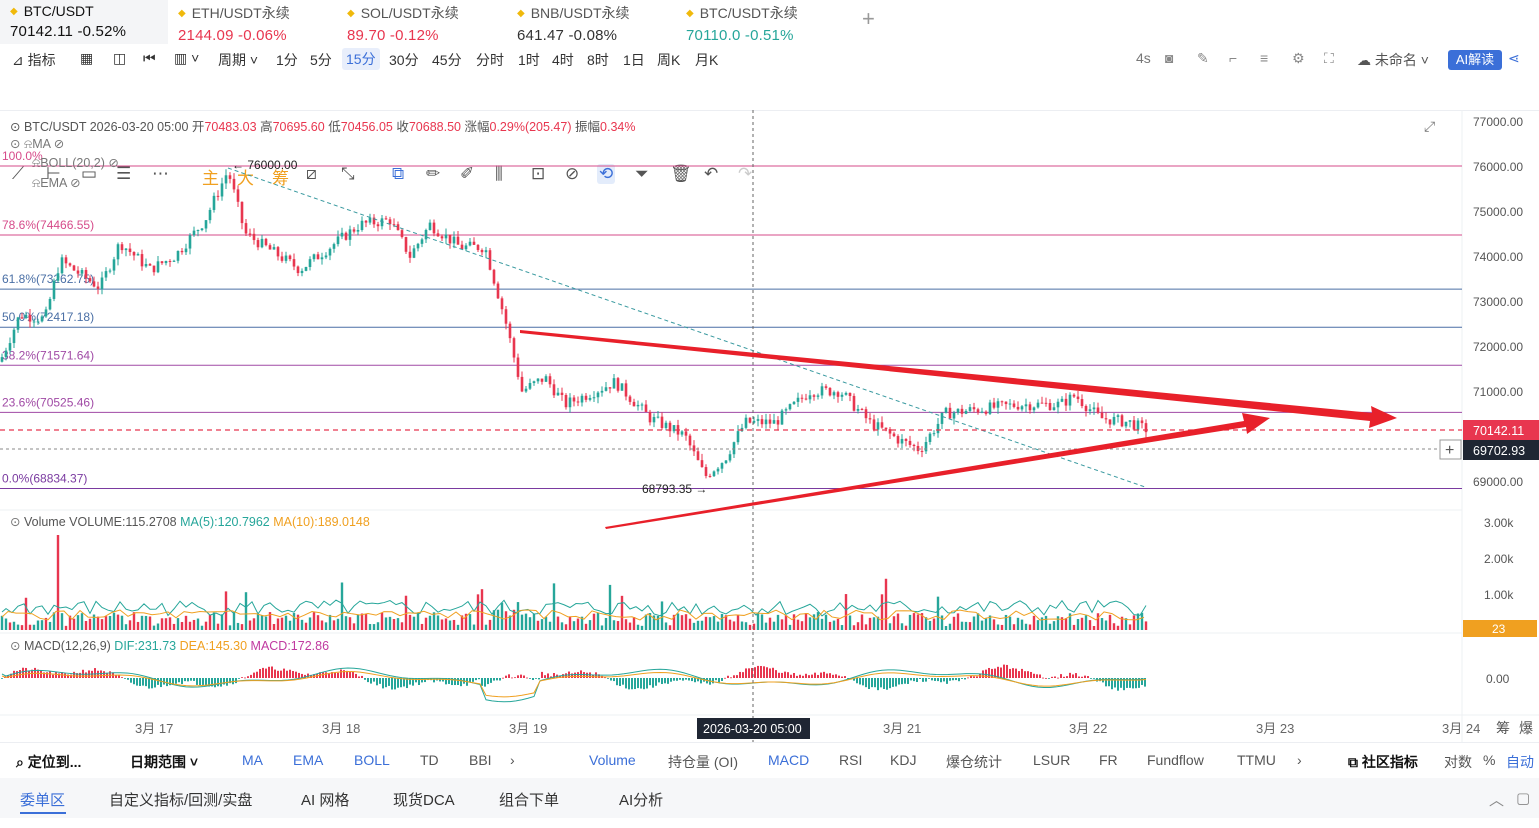 This screenshot has width=1539, height=828. What do you see at coordinates (34, 60) in the screenshot?
I see `indicator-button: ⊿ 指标` at bounding box center [34, 60].